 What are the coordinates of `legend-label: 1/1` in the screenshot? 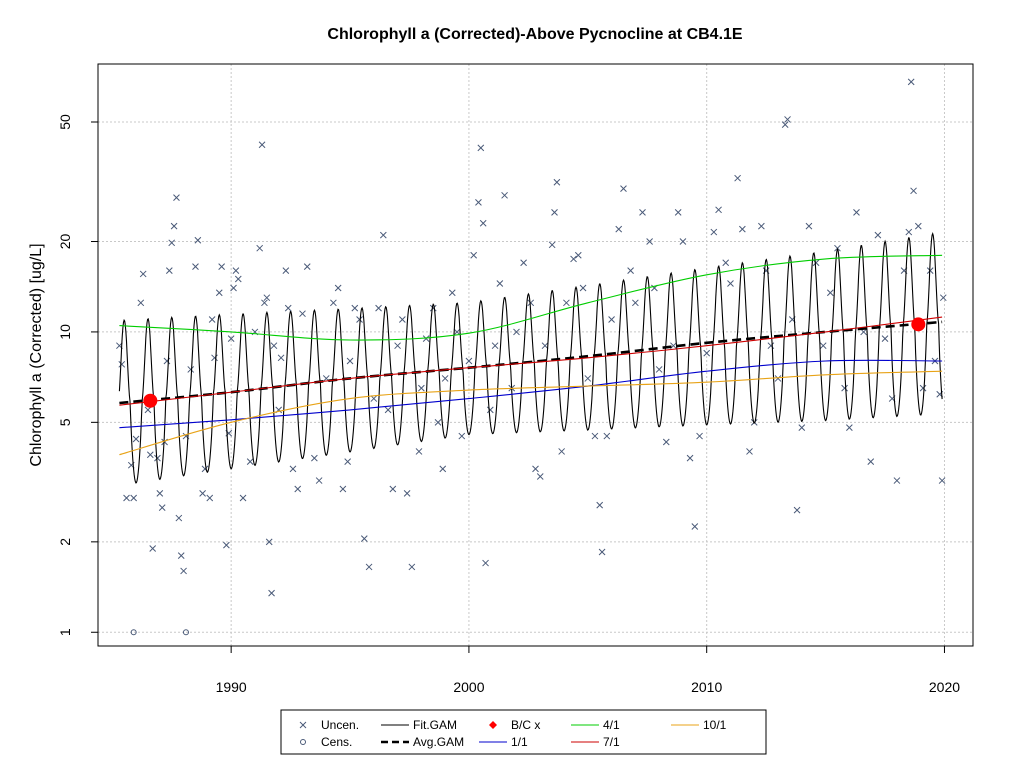 It's located at (519, 742).